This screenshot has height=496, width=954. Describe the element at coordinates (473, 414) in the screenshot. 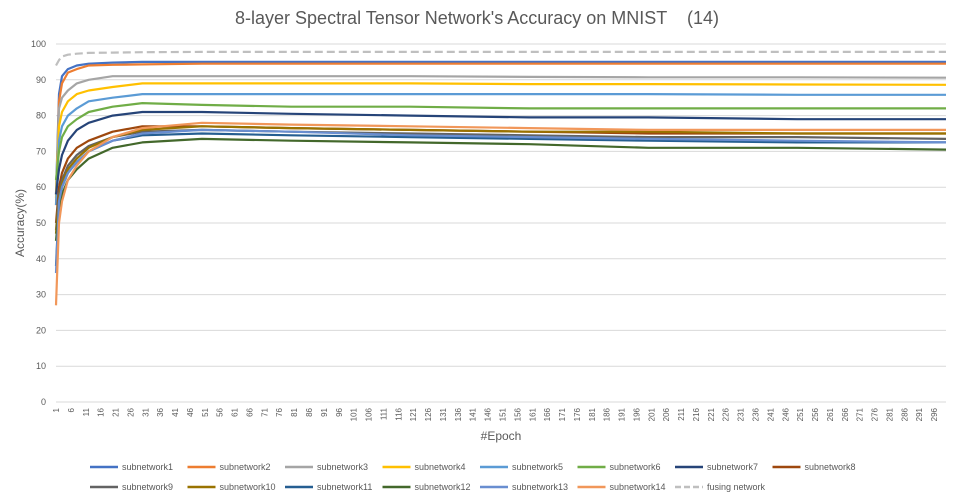

I see `x-tick-label: 141` at that location.